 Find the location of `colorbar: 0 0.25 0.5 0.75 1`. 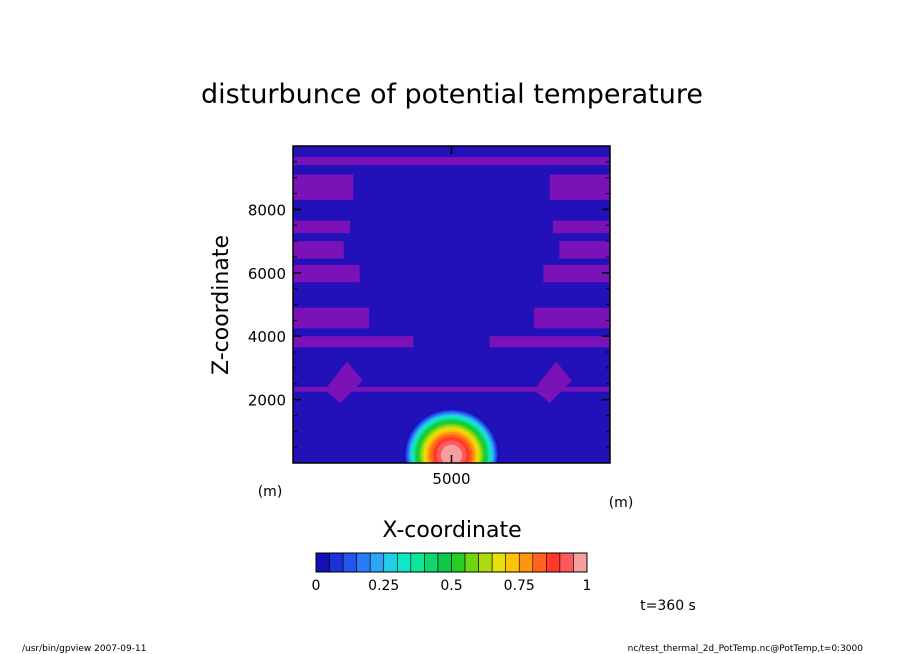

colorbar: 0 0.25 0.5 0.75 1 is located at coordinates (452, 573).